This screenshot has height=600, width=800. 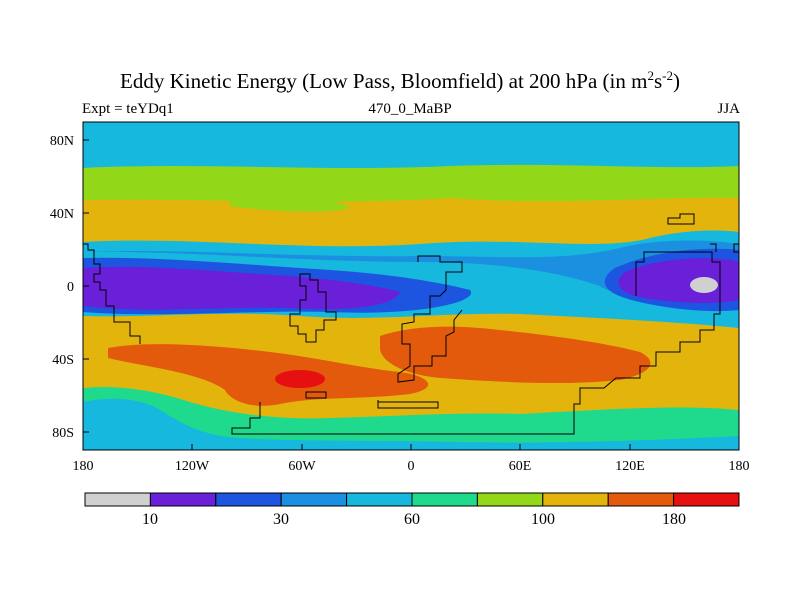 I want to click on green-patch-40n, so click(x=290, y=203).